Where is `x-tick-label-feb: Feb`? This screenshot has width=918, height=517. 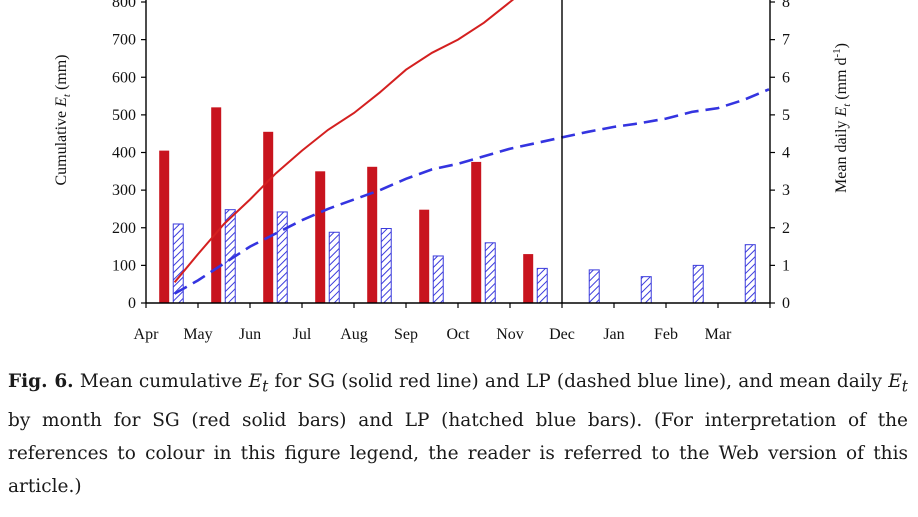 x-tick-label-feb: Feb is located at coordinates (666, 334).